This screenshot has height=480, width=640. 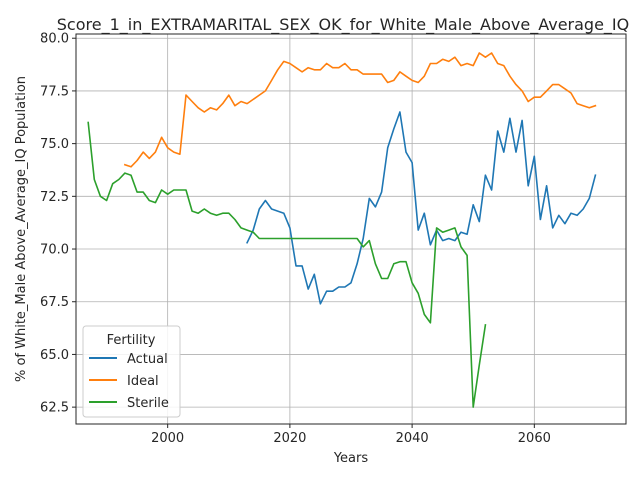 What do you see at coordinates (289, 438) in the screenshot?
I see `x-tick-label: 2020` at bounding box center [289, 438].